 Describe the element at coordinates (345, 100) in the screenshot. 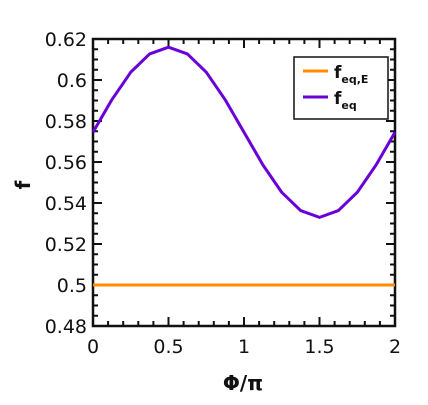

I see `legend-entry: feq` at that location.